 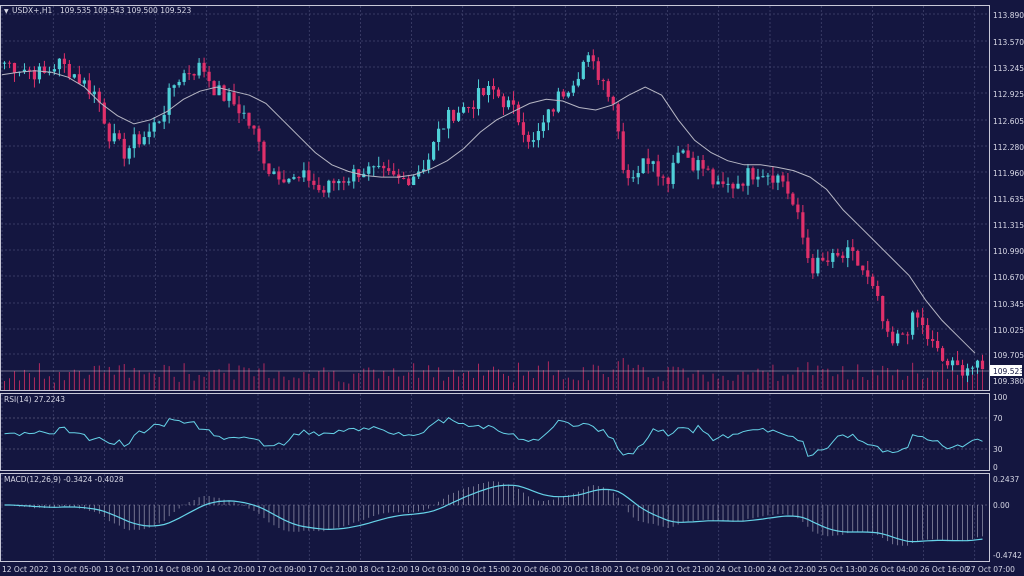 What do you see at coordinates (178, 569) in the screenshot?
I see `time-label: 14 Oct 08:00` at bounding box center [178, 569].